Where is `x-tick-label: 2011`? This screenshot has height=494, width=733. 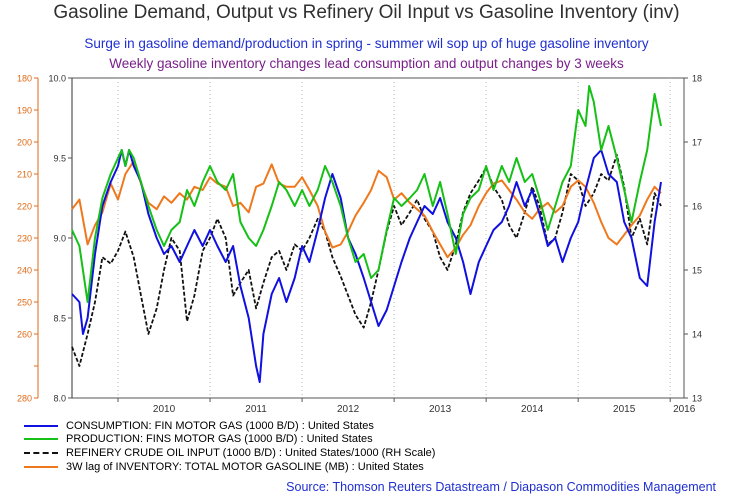
x-tick-label: 2011 is located at coordinates (256, 409).